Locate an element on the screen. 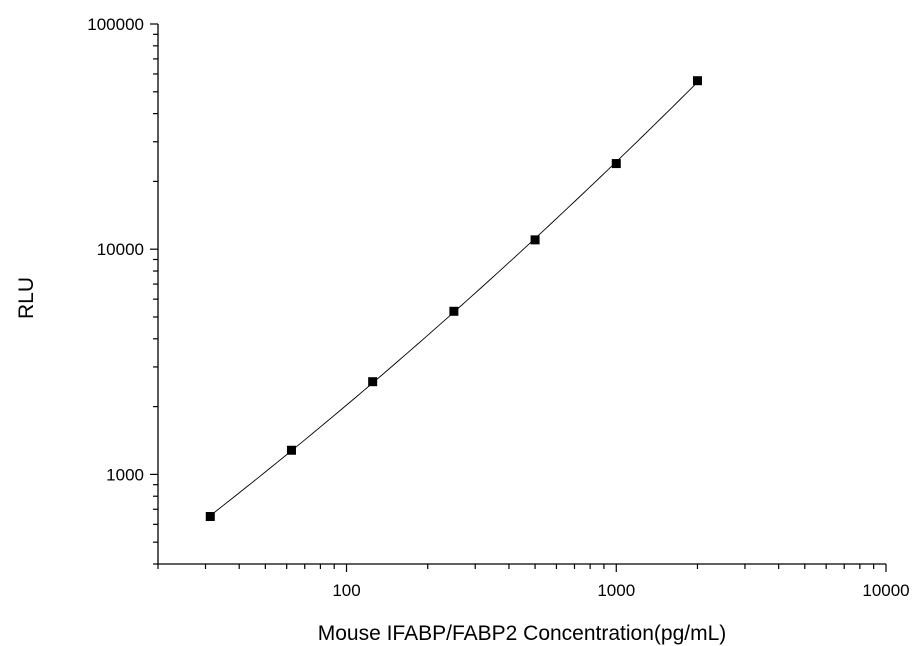 This screenshot has width=918, height=646. x-tick-label: 1000 is located at coordinates (616, 590).